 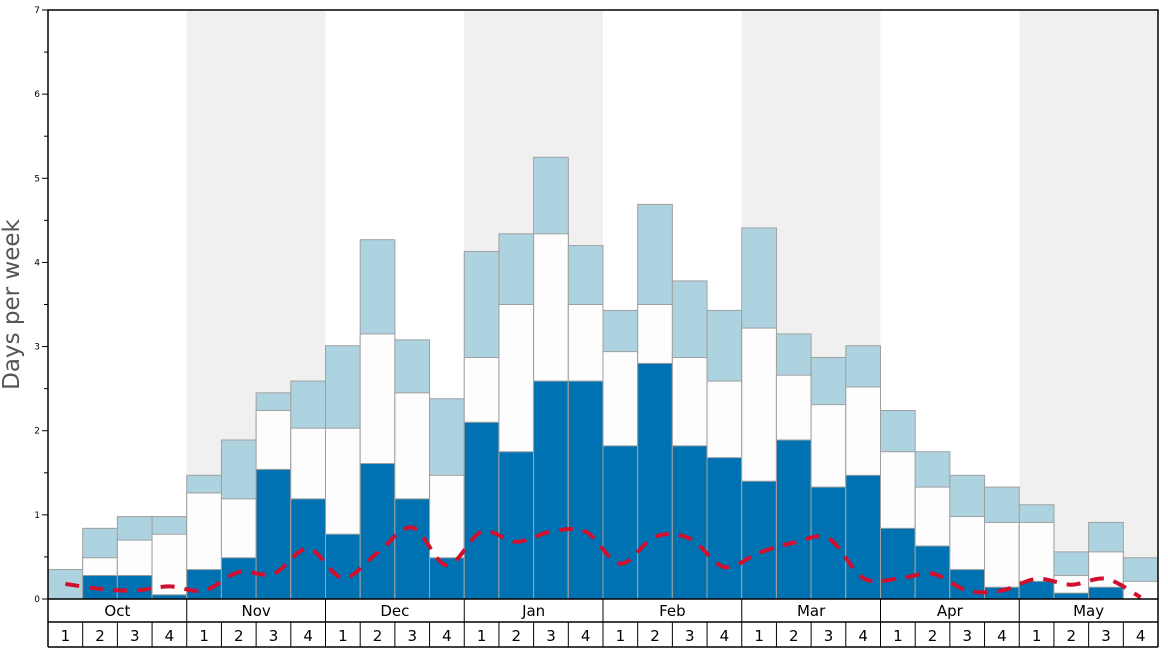 What do you see at coordinates (1002, 636) in the screenshot?
I see `week-label-28: 4` at bounding box center [1002, 636].